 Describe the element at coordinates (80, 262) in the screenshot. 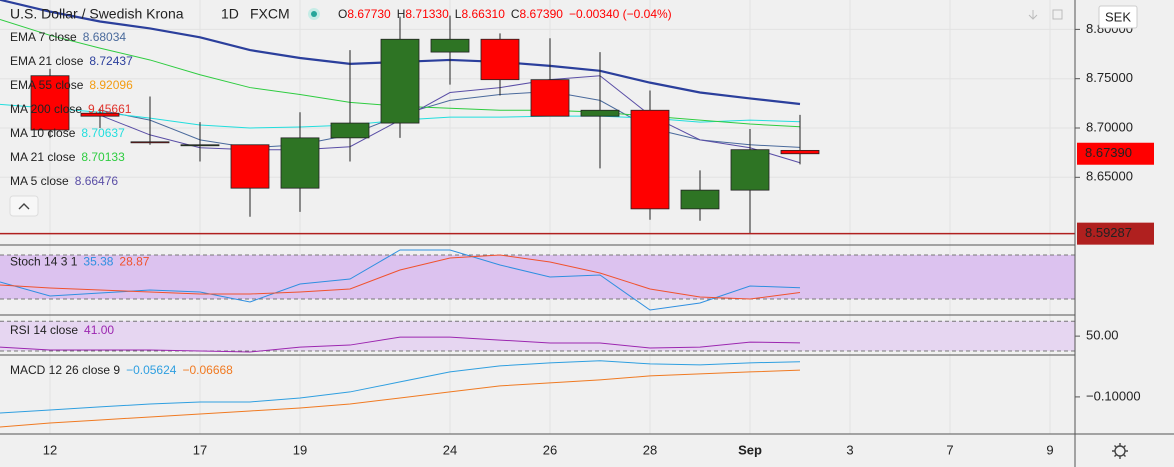

I see `pane-legend: Stoch 14 3 1 35.38 28.87` at that location.